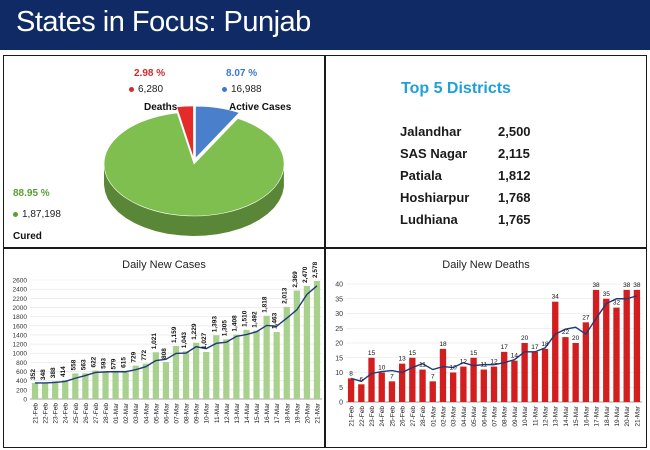  What do you see at coordinates (546, 415) in the screenshot?
I see `x-tick-label: 12-Mar` at bounding box center [546, 415].